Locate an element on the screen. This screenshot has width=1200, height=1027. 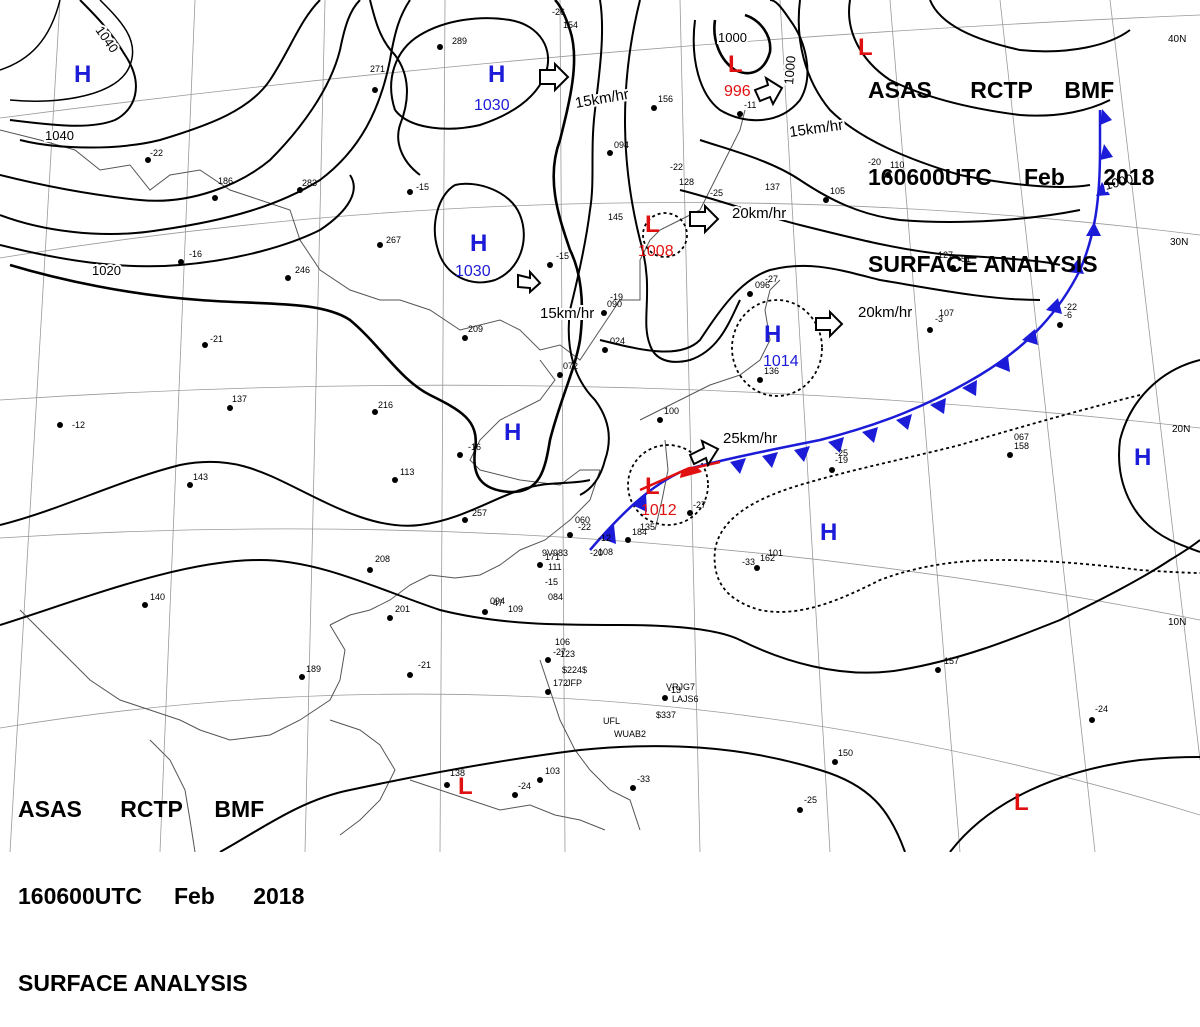
station-label: 110 is located at coordinates (897, 165).